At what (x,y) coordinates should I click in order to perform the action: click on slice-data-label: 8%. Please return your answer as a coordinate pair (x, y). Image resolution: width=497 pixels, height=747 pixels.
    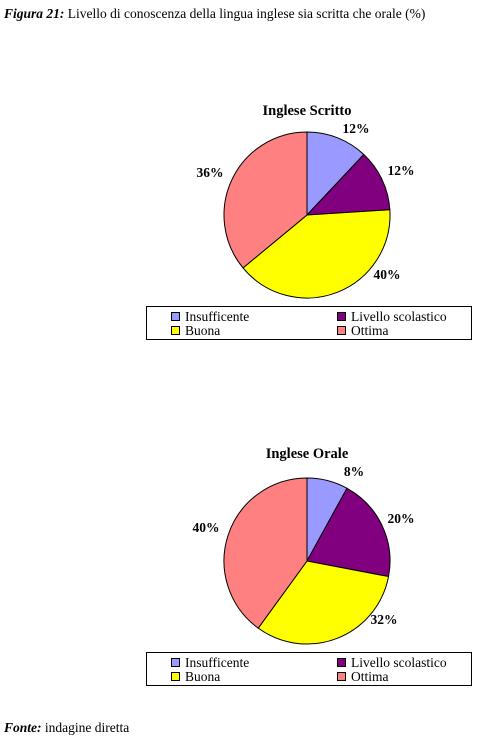
    Looking at the image, I should click on (354, 471).